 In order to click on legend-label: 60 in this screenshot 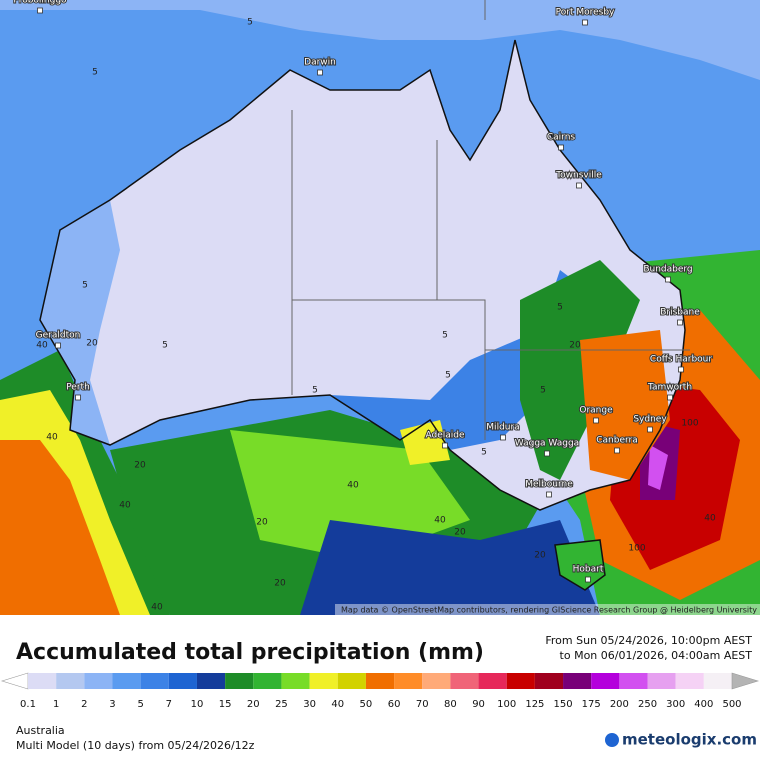, I will do `click(394, 704)`.